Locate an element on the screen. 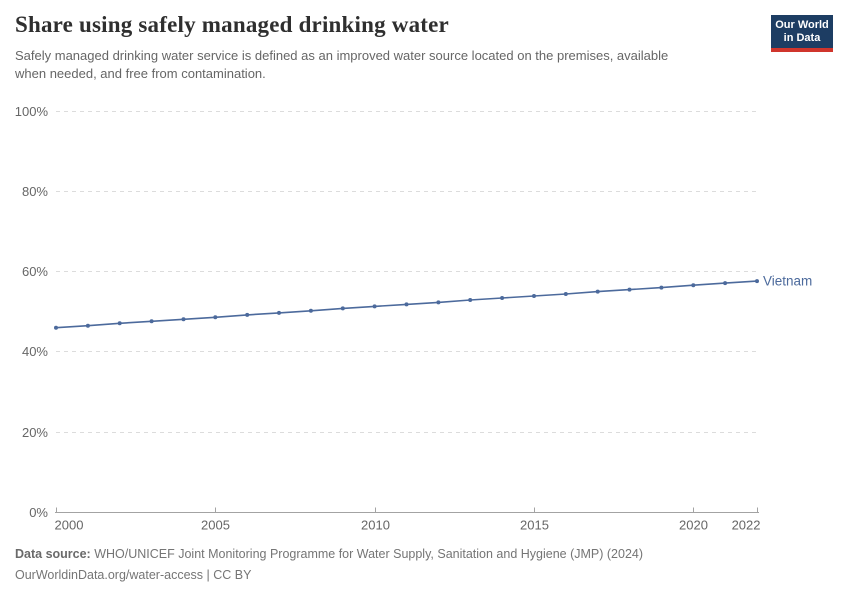 The height and width of the screenshot is (600, 850). owid-logo-line2: in Data is located at coordinates (802, 38).